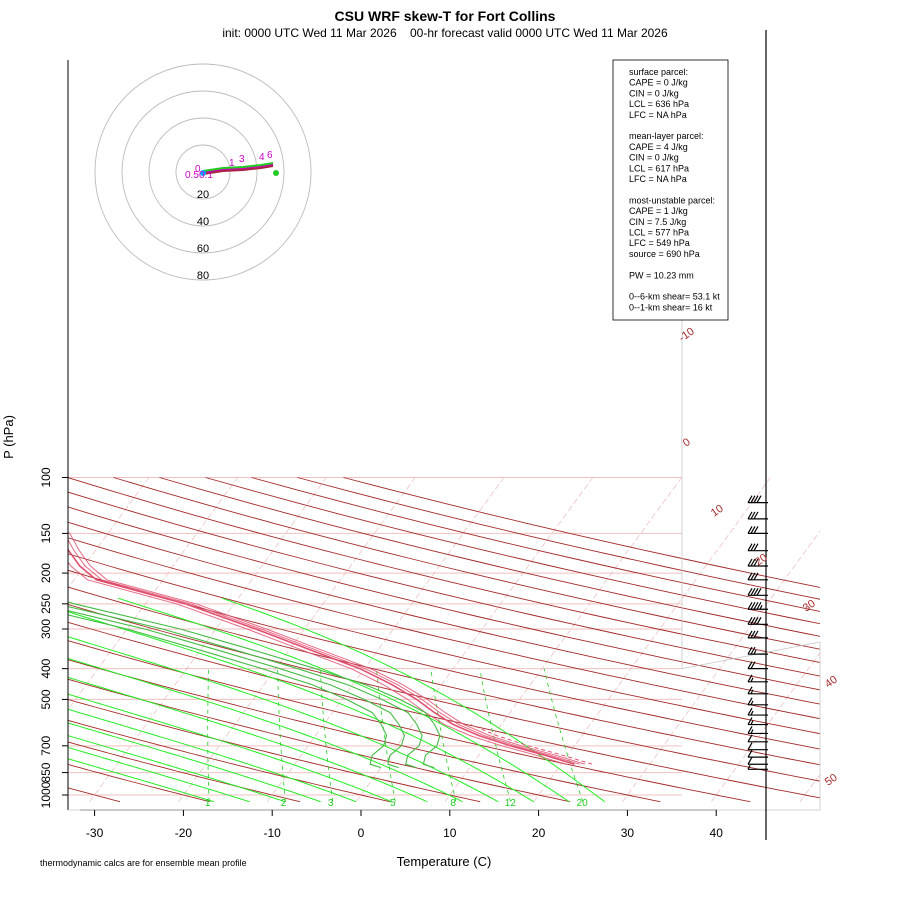 The width and height of the screenshot is (900, 900). What do you see at coordinates (659, 104) in the screenshot?
I see `stats-line: LCL = 636 hPa` at bounding box center [659, 104].